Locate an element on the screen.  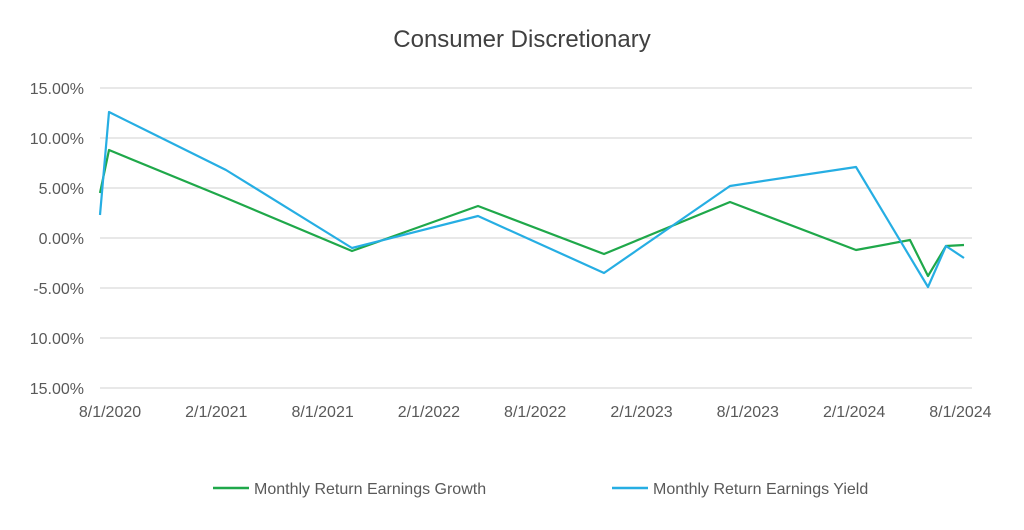
x-tick-label: 2/1/2021 is located at coordinates (216, 412).